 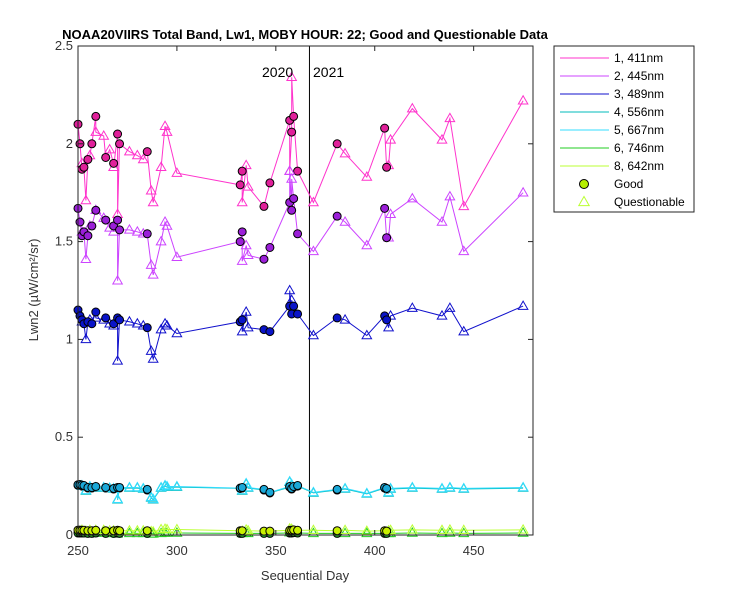 What do you see at coordinates (305, 575) in the screenshot?
I see `x-axis-label: Sequential Day` at bounding box center [305, 575].